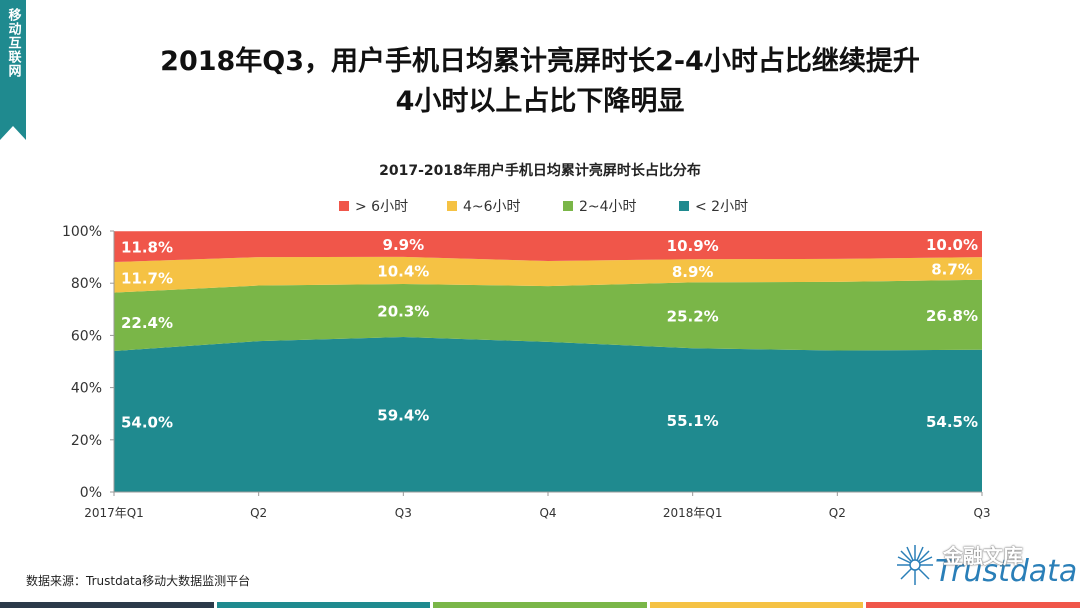 The height and width of the screenshot is (608, 1080). Describe the element at coordinates (138, 581) in the screenshot. I see `data-source: 数据来源：Trustdata移动大数据监测平台` at that location.